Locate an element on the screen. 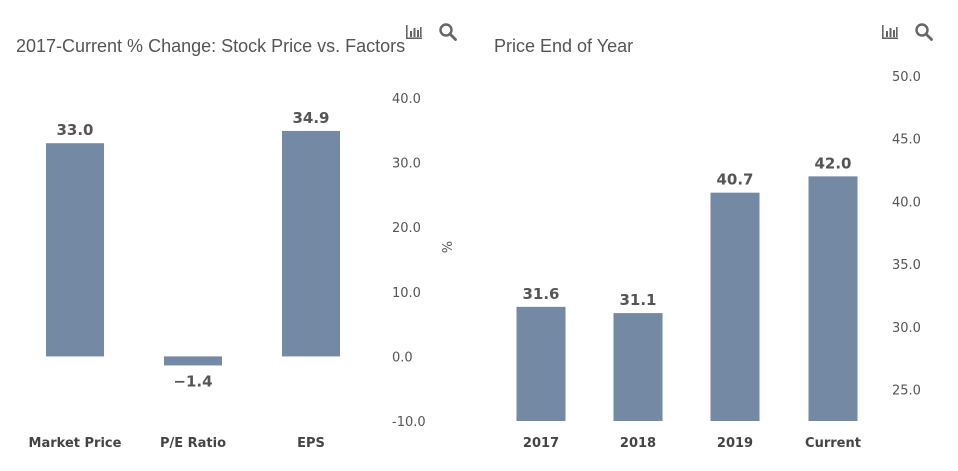 The height and width of the screenshot is (471, 958). x-tick-label: 2017 is located at coordinates (541, 443).